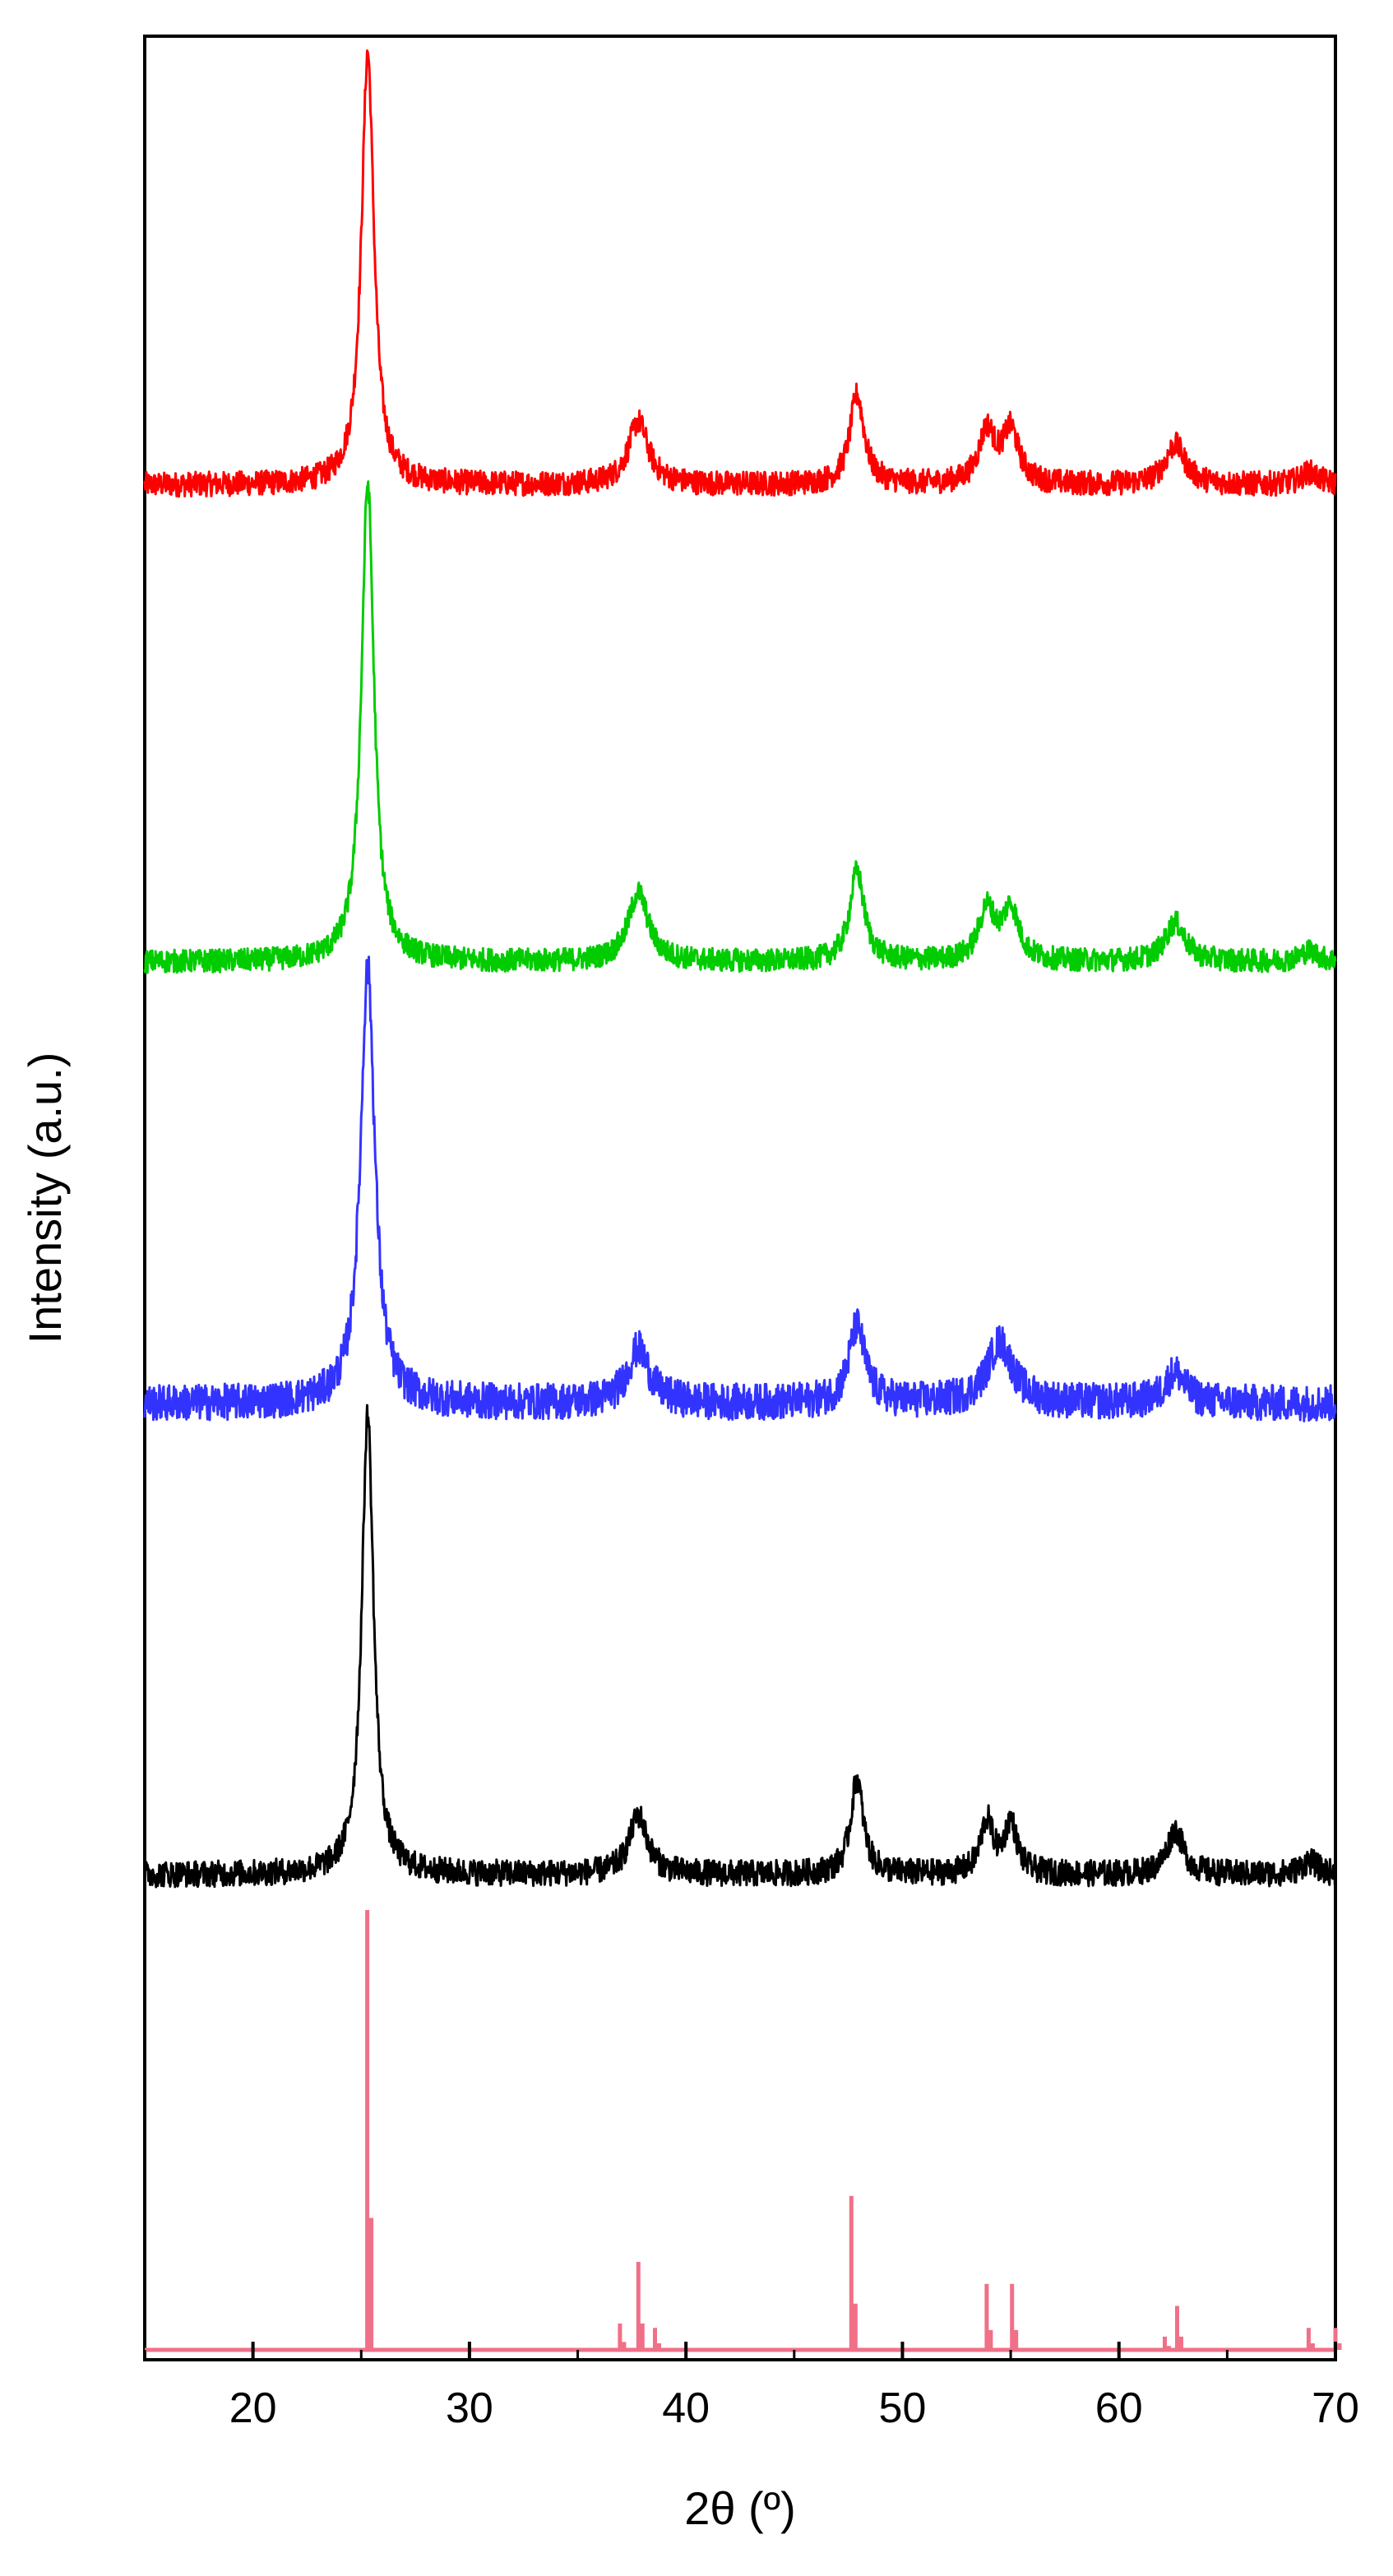  I want to click on x-tick-label-20: 20, so click(253, 2408).